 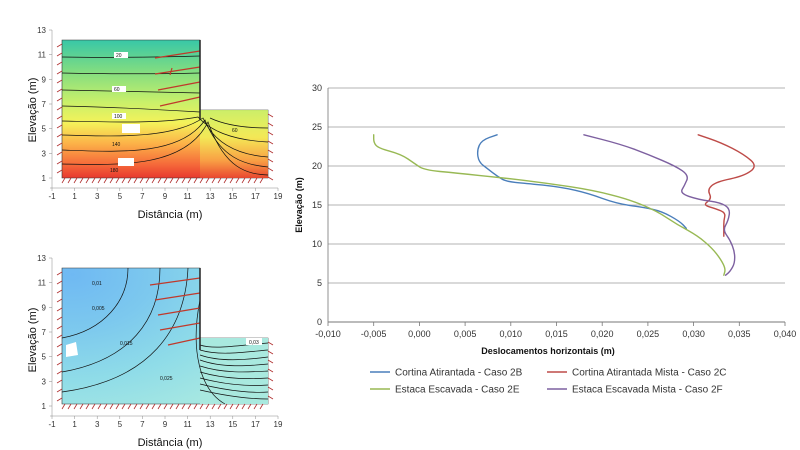 I want to click on top-y-tick-label: 13, so click(x=41, y=30).